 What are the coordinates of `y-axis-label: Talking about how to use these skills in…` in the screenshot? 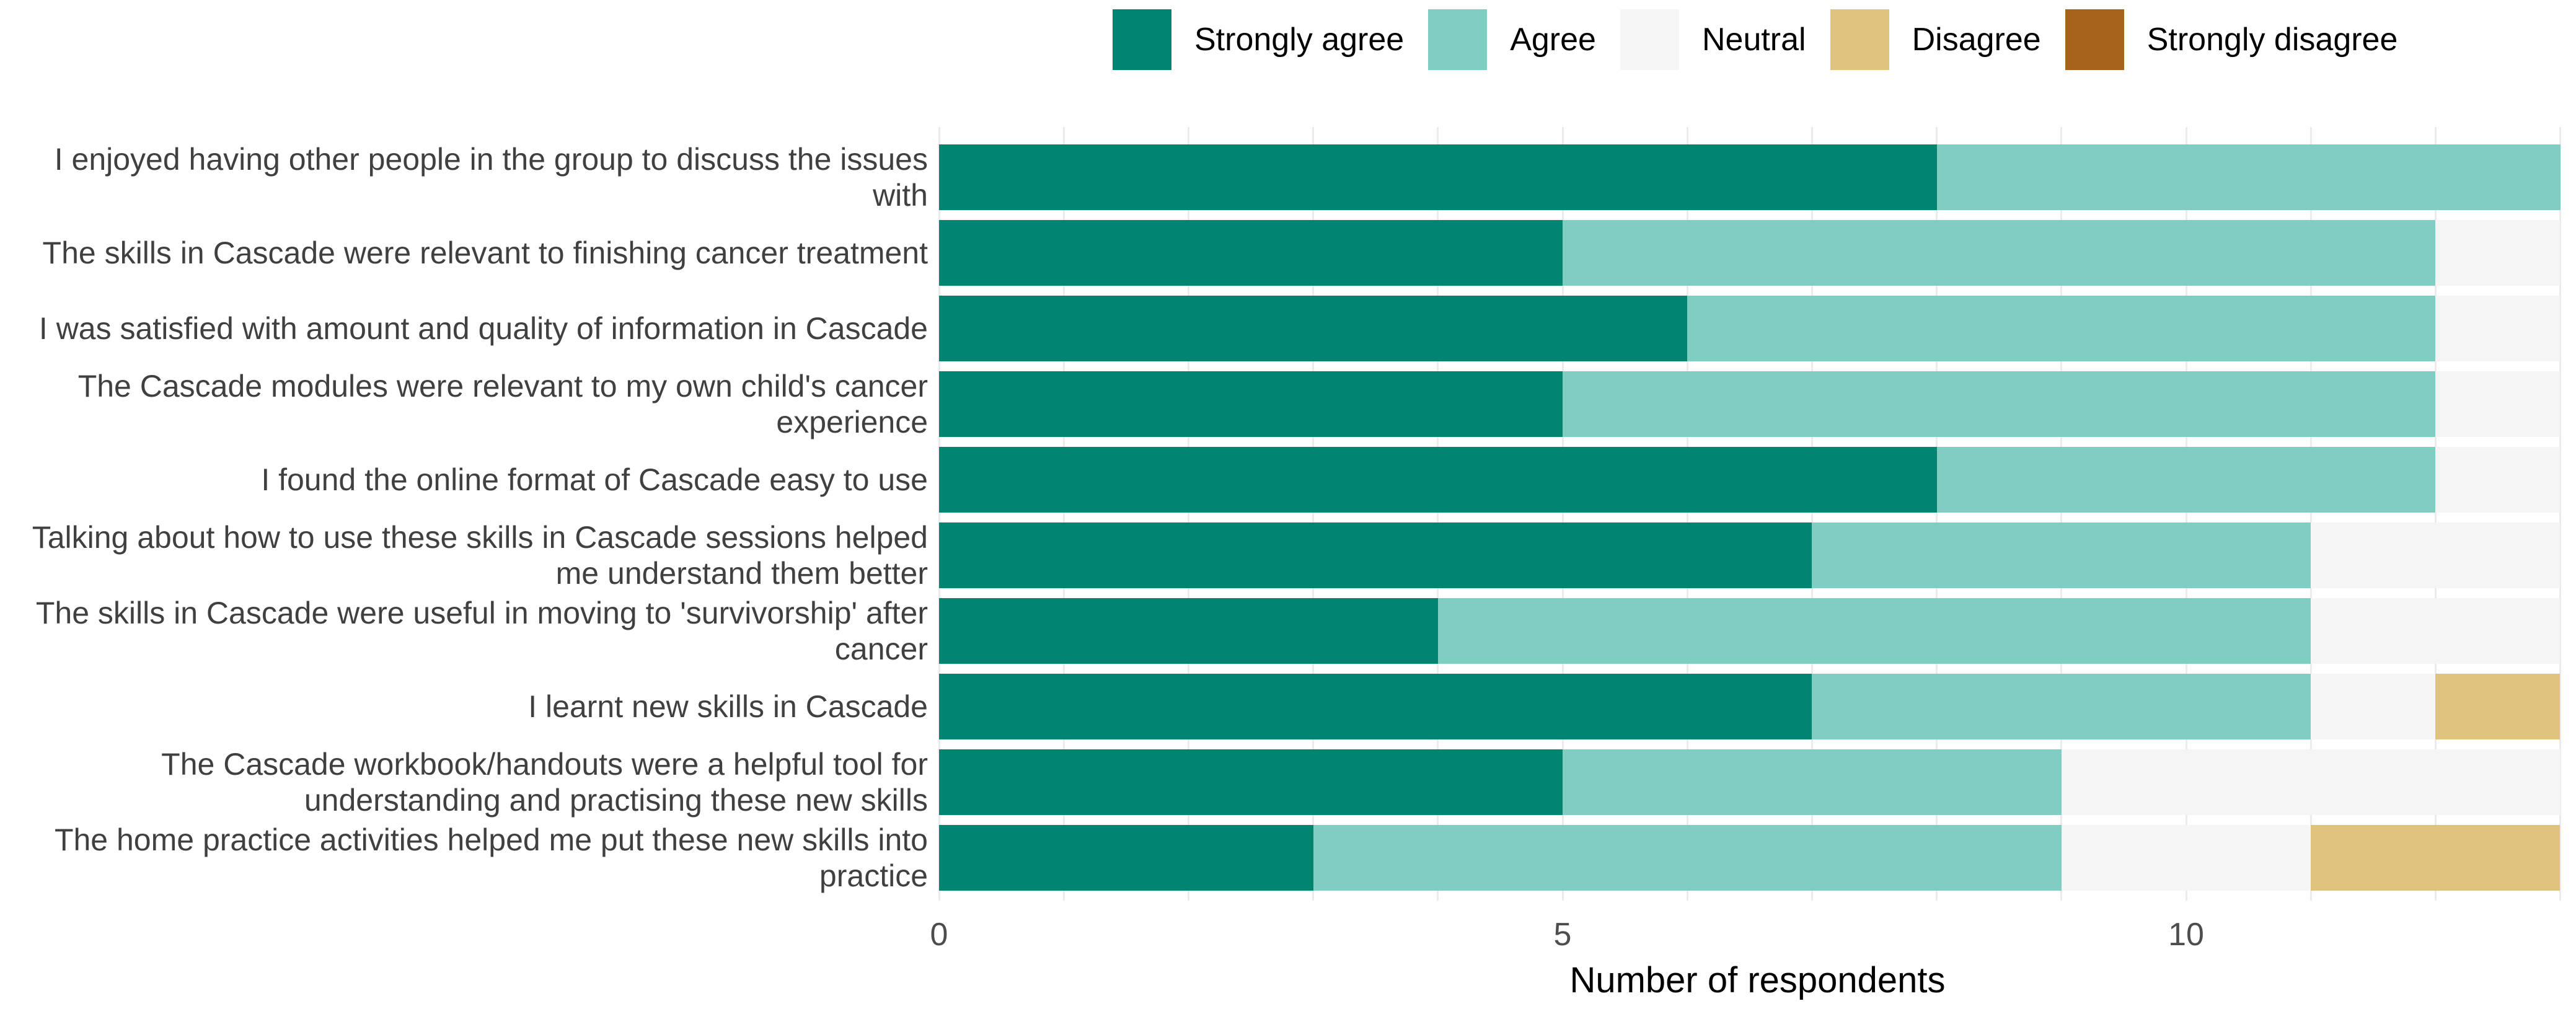 It's located at (480, 556).